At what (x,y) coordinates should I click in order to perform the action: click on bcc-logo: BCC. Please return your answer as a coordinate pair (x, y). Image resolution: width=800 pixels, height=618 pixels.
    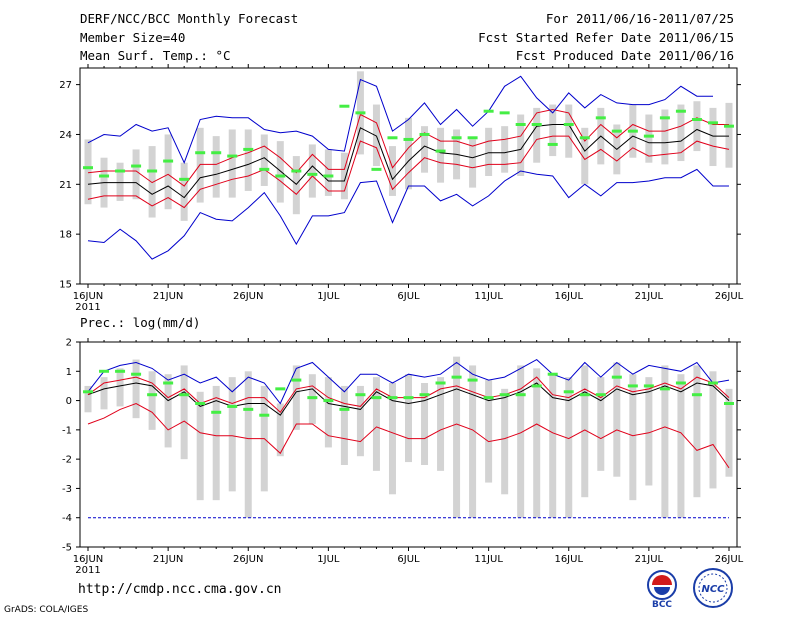
    Looking at the image, I should click on (662, 589).